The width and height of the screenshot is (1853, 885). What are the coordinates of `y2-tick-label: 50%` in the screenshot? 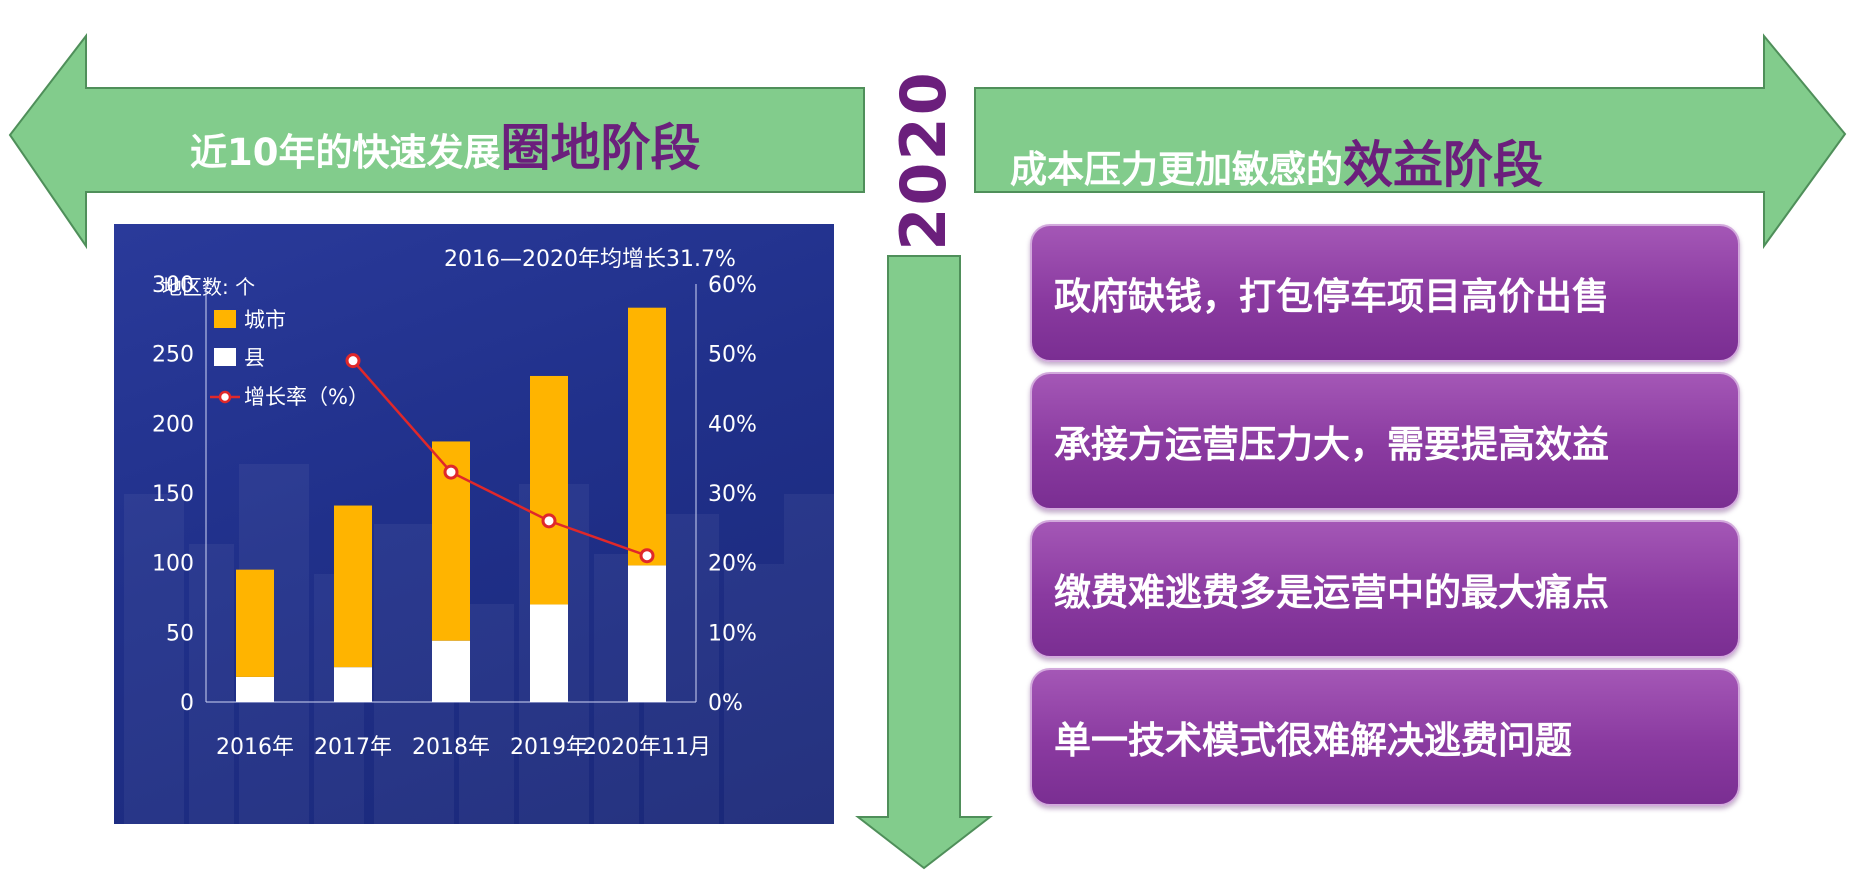 It's located at (732, 355).